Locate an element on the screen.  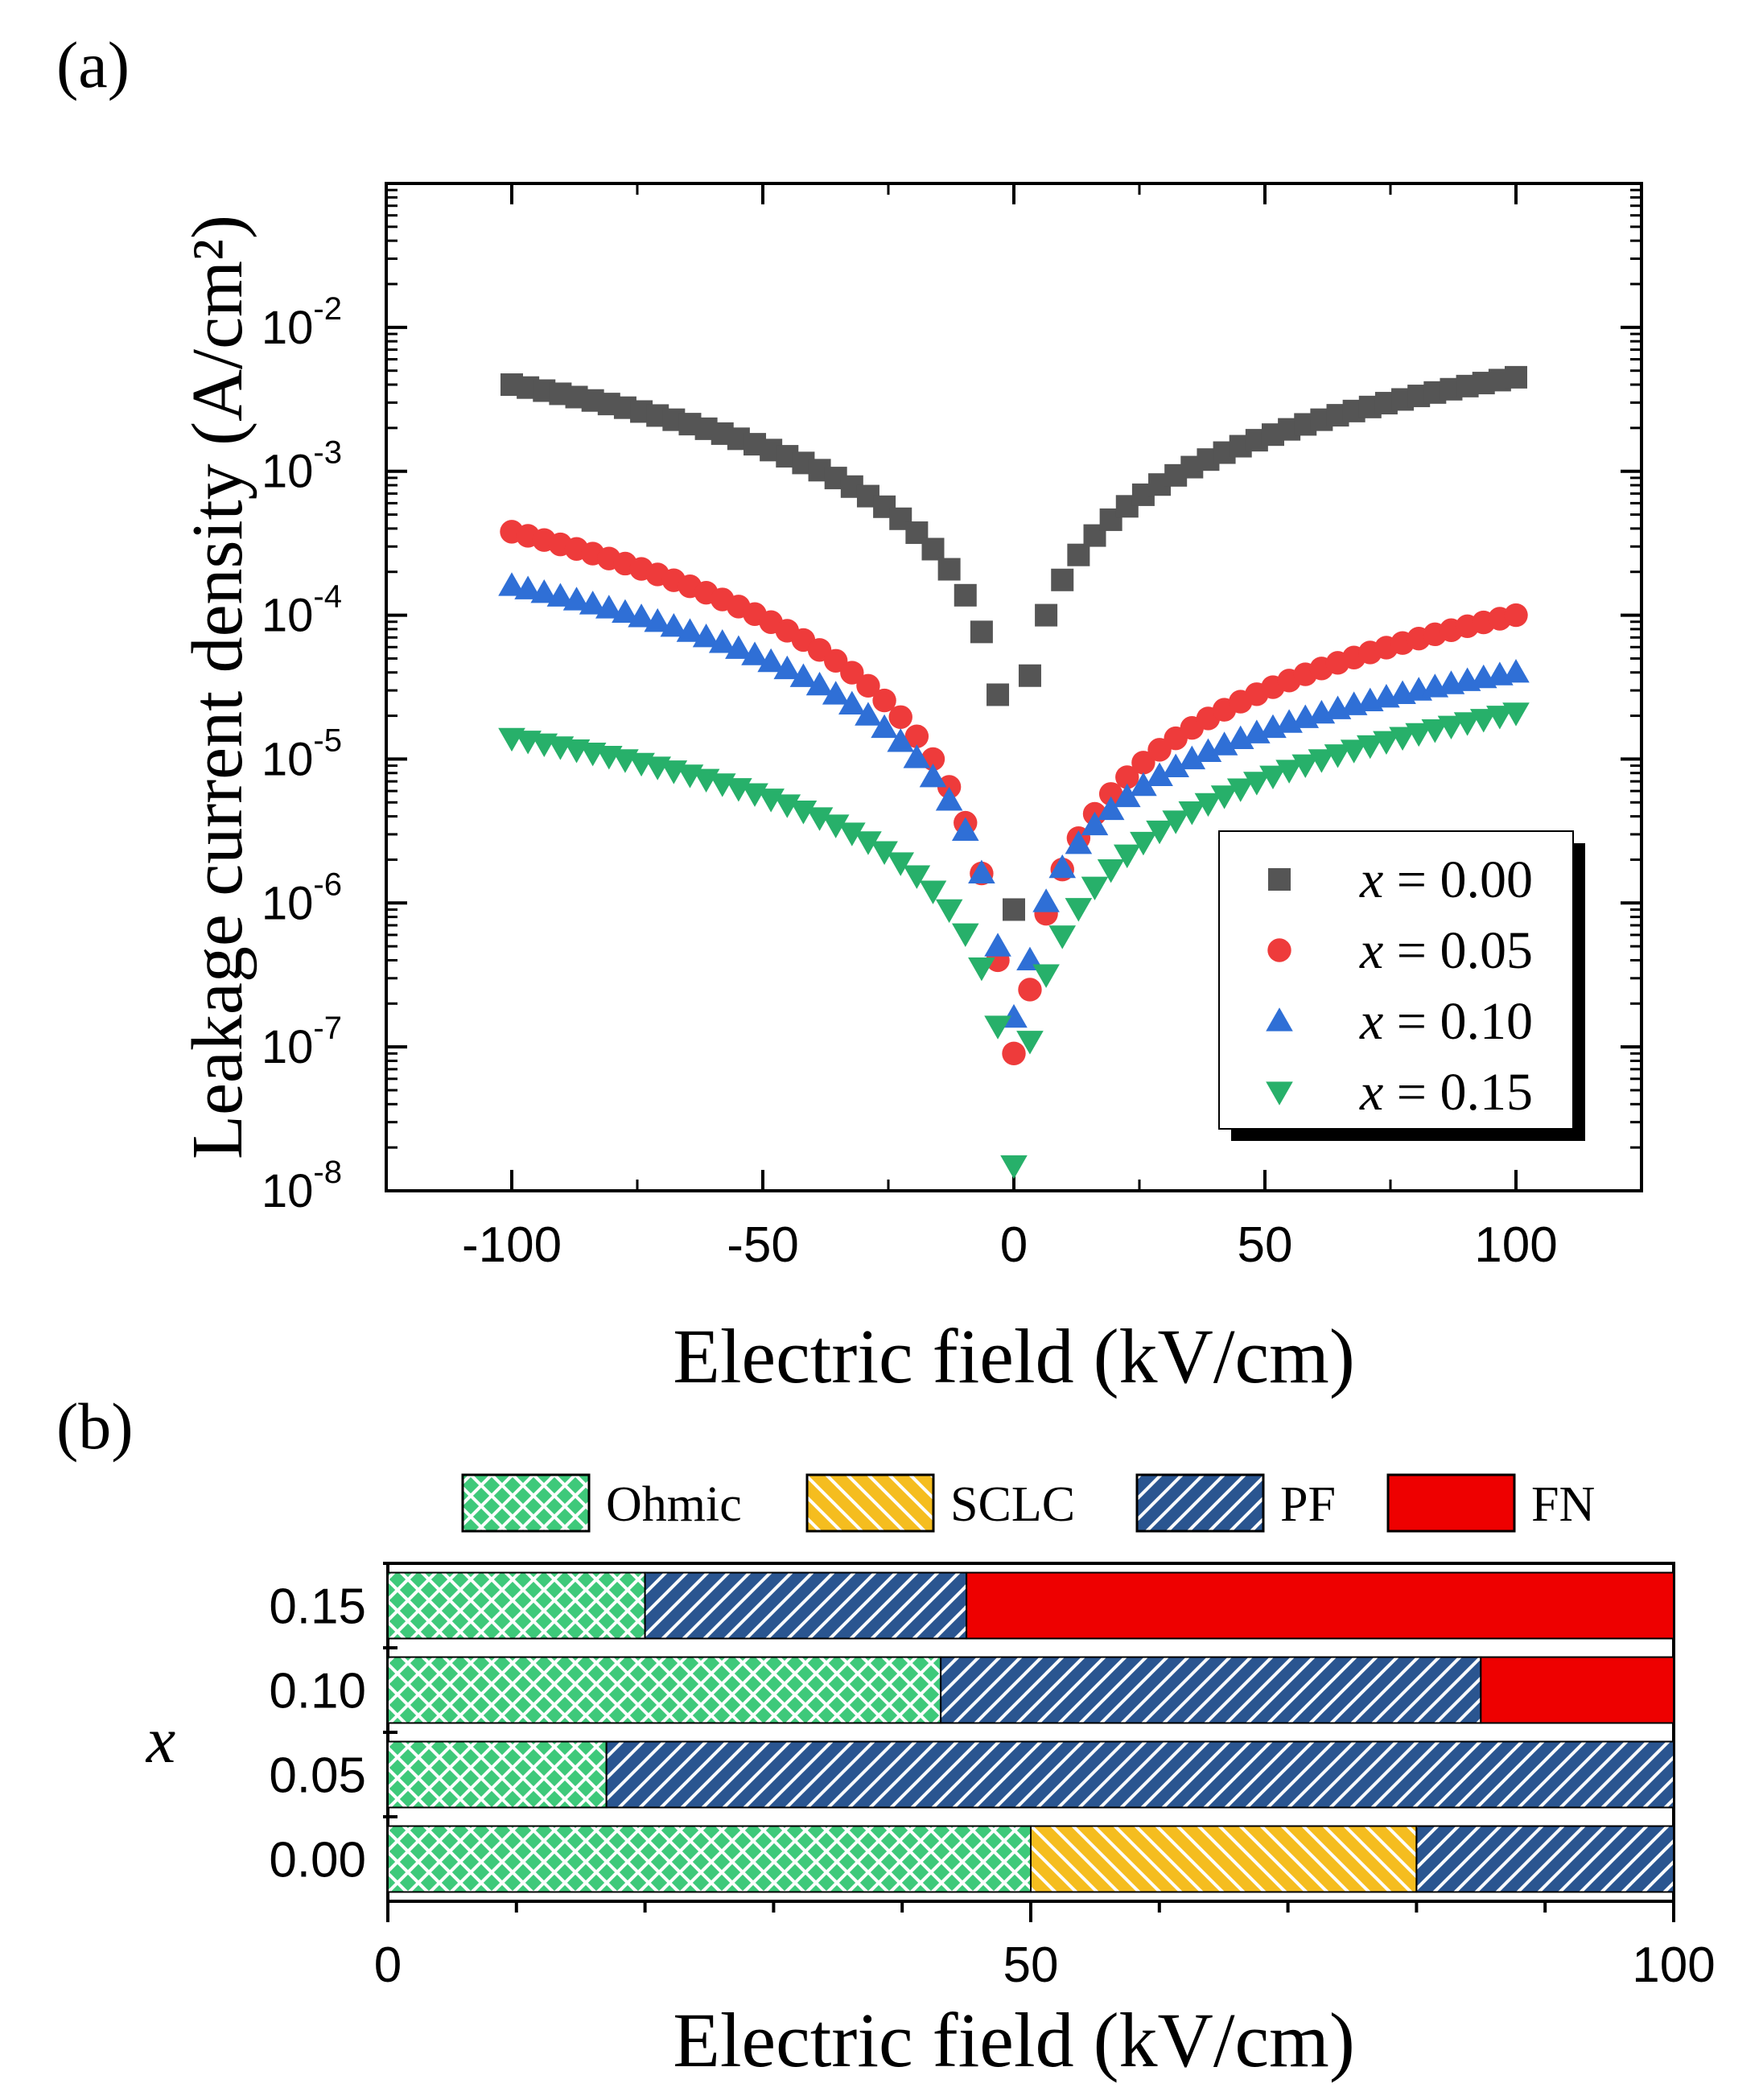
chart-b-xlabel: Electric field (kV/cm) is located at coordinates (1014, 2040).